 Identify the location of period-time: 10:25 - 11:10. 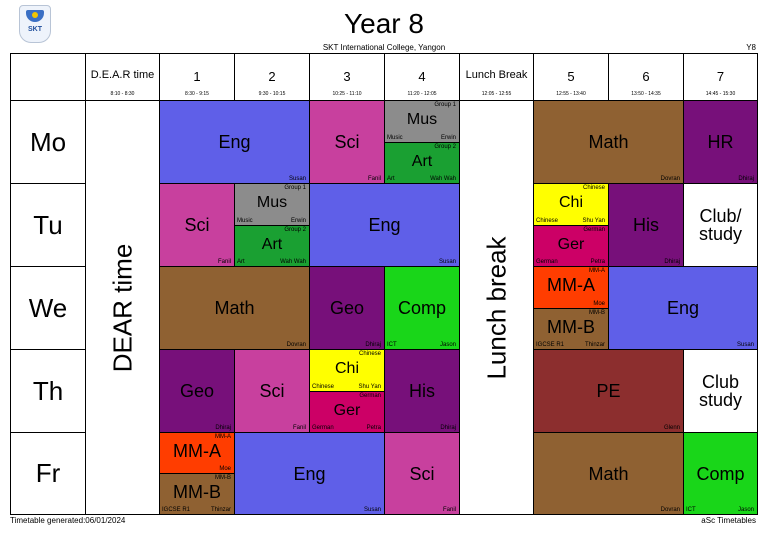
(347, 94).